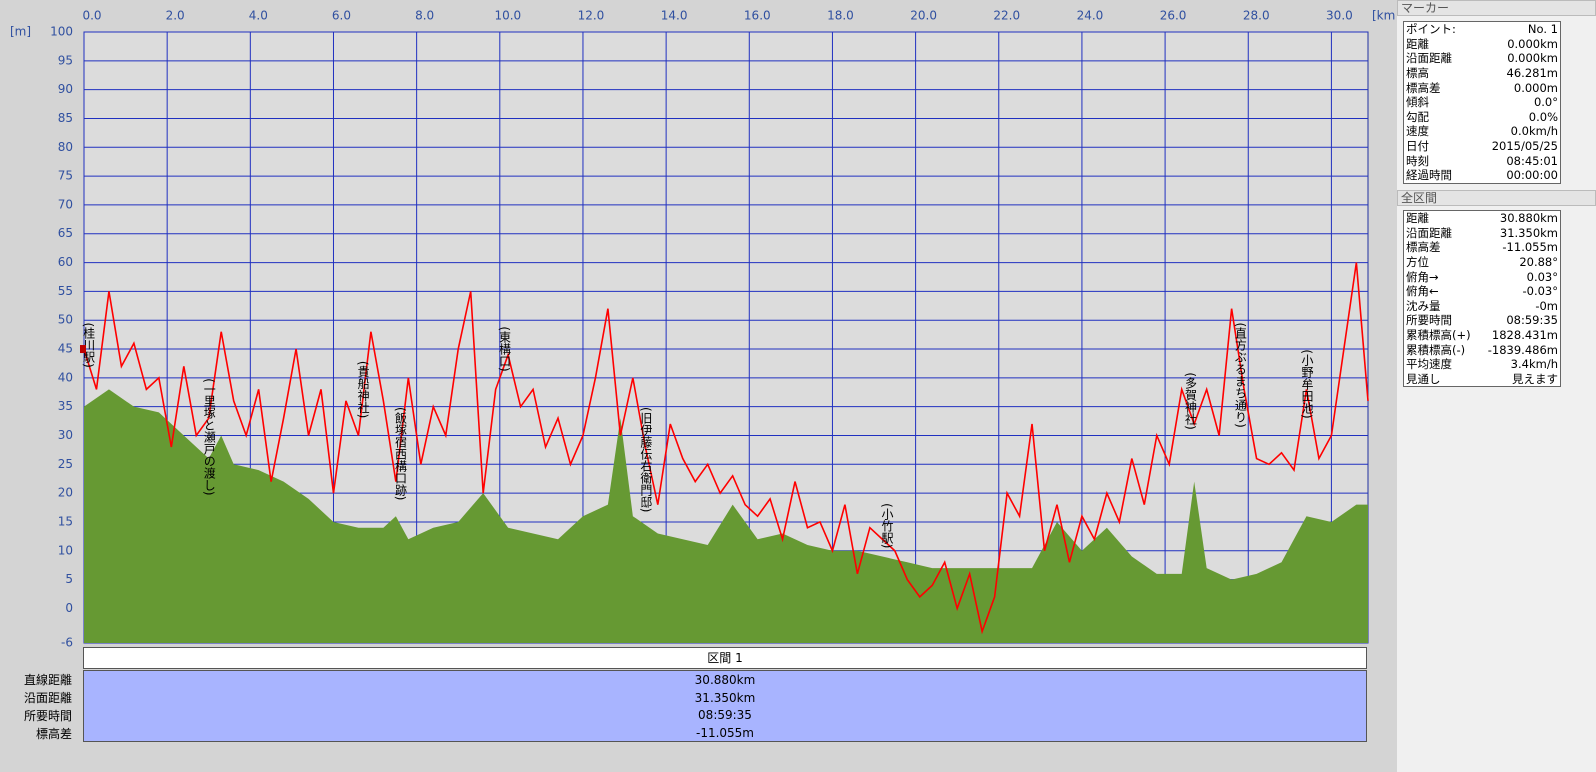 Image resolution: width=1596 pixels, height=772 pixels. I want to click on row-value: 0.03°, so click(1542, 276).